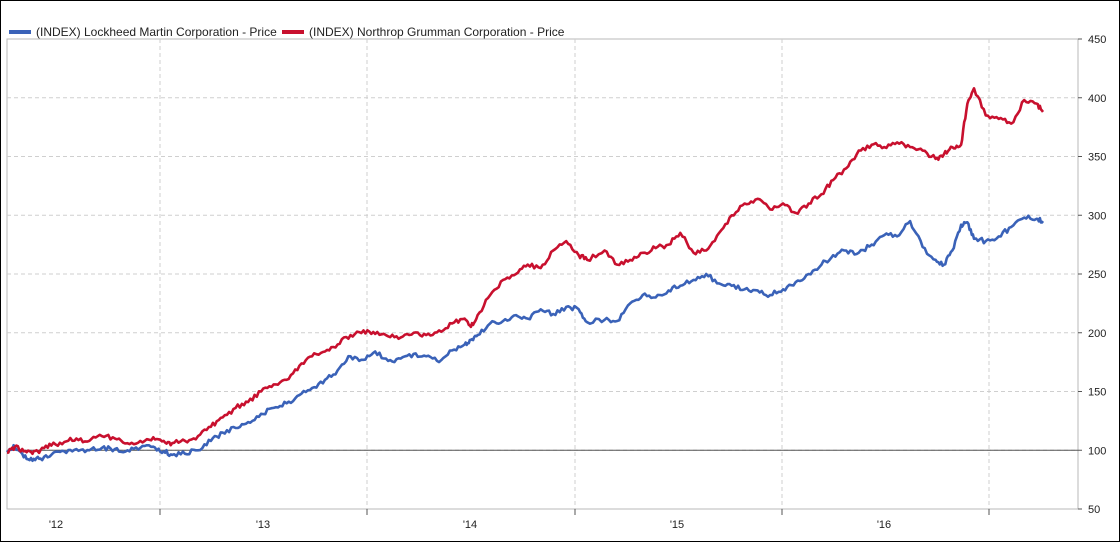  I want to click on y-tick-label: 150, so click(1097, 393).